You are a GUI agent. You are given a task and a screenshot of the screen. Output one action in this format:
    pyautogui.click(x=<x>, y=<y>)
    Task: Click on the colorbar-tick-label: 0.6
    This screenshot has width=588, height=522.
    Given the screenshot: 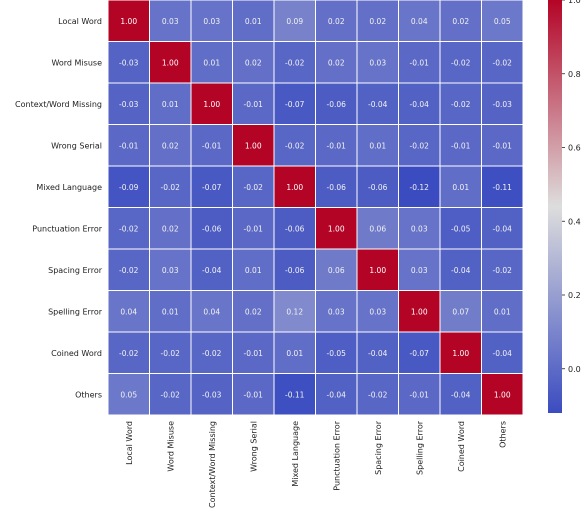 What is the action you would take?
    pyautogui.click(x=574, y=148)
    